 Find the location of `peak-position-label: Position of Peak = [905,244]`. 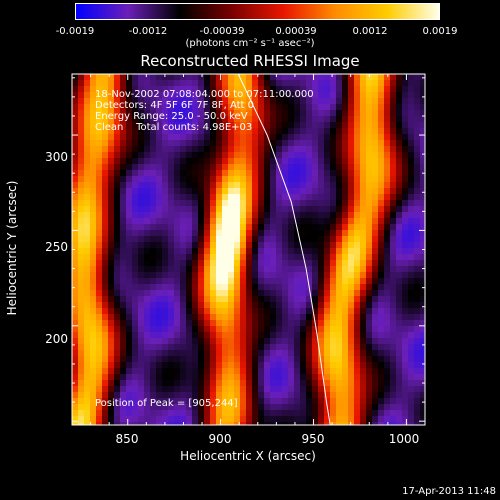

peak-position-label: Position of Peak = [905,244] is located at coordinates (166, 403).